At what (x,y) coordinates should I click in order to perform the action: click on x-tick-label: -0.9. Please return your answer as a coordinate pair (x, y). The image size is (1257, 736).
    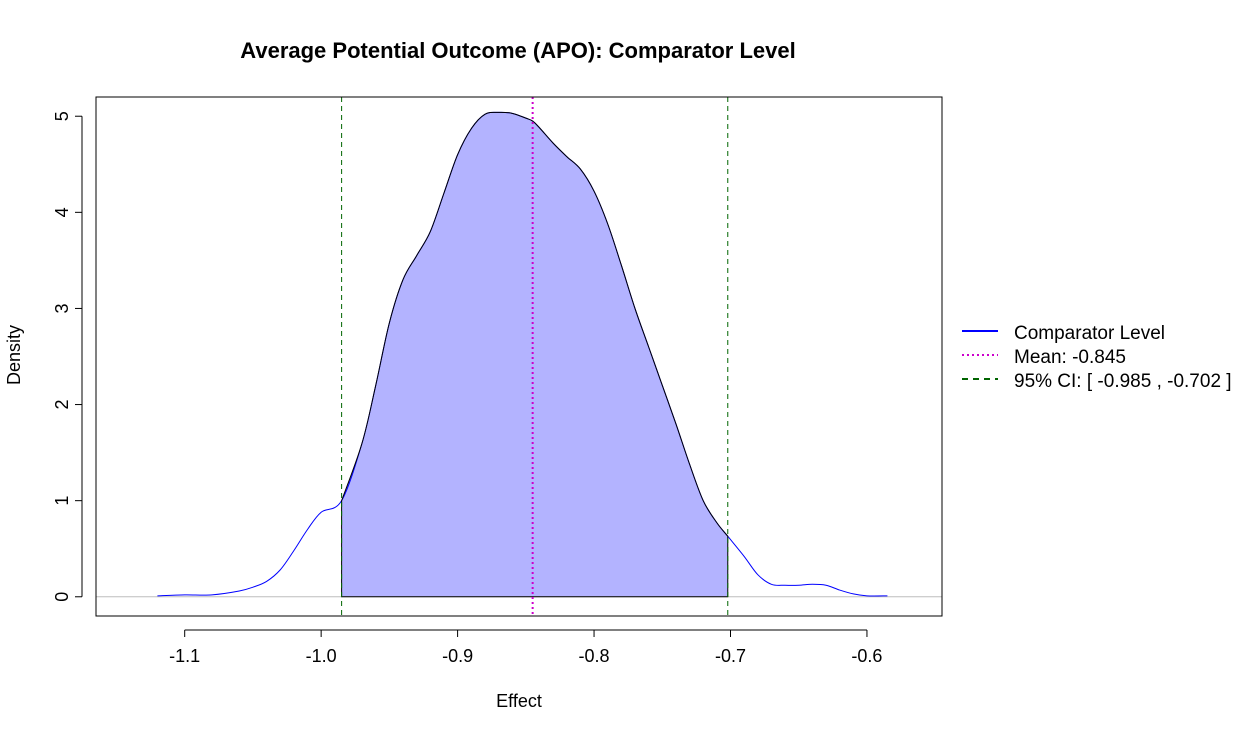
    Looking at the image, I should click on (457, 656).